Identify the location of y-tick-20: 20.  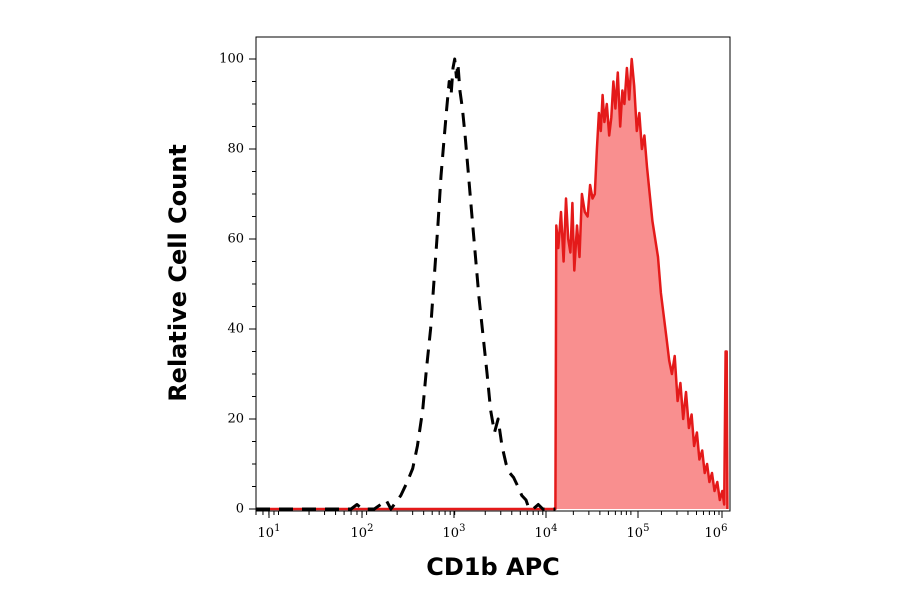
(241, 419).